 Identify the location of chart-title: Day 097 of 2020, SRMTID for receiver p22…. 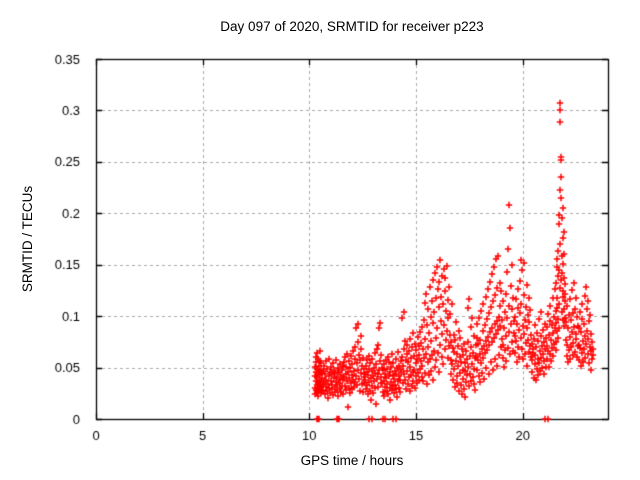
(352, 26).